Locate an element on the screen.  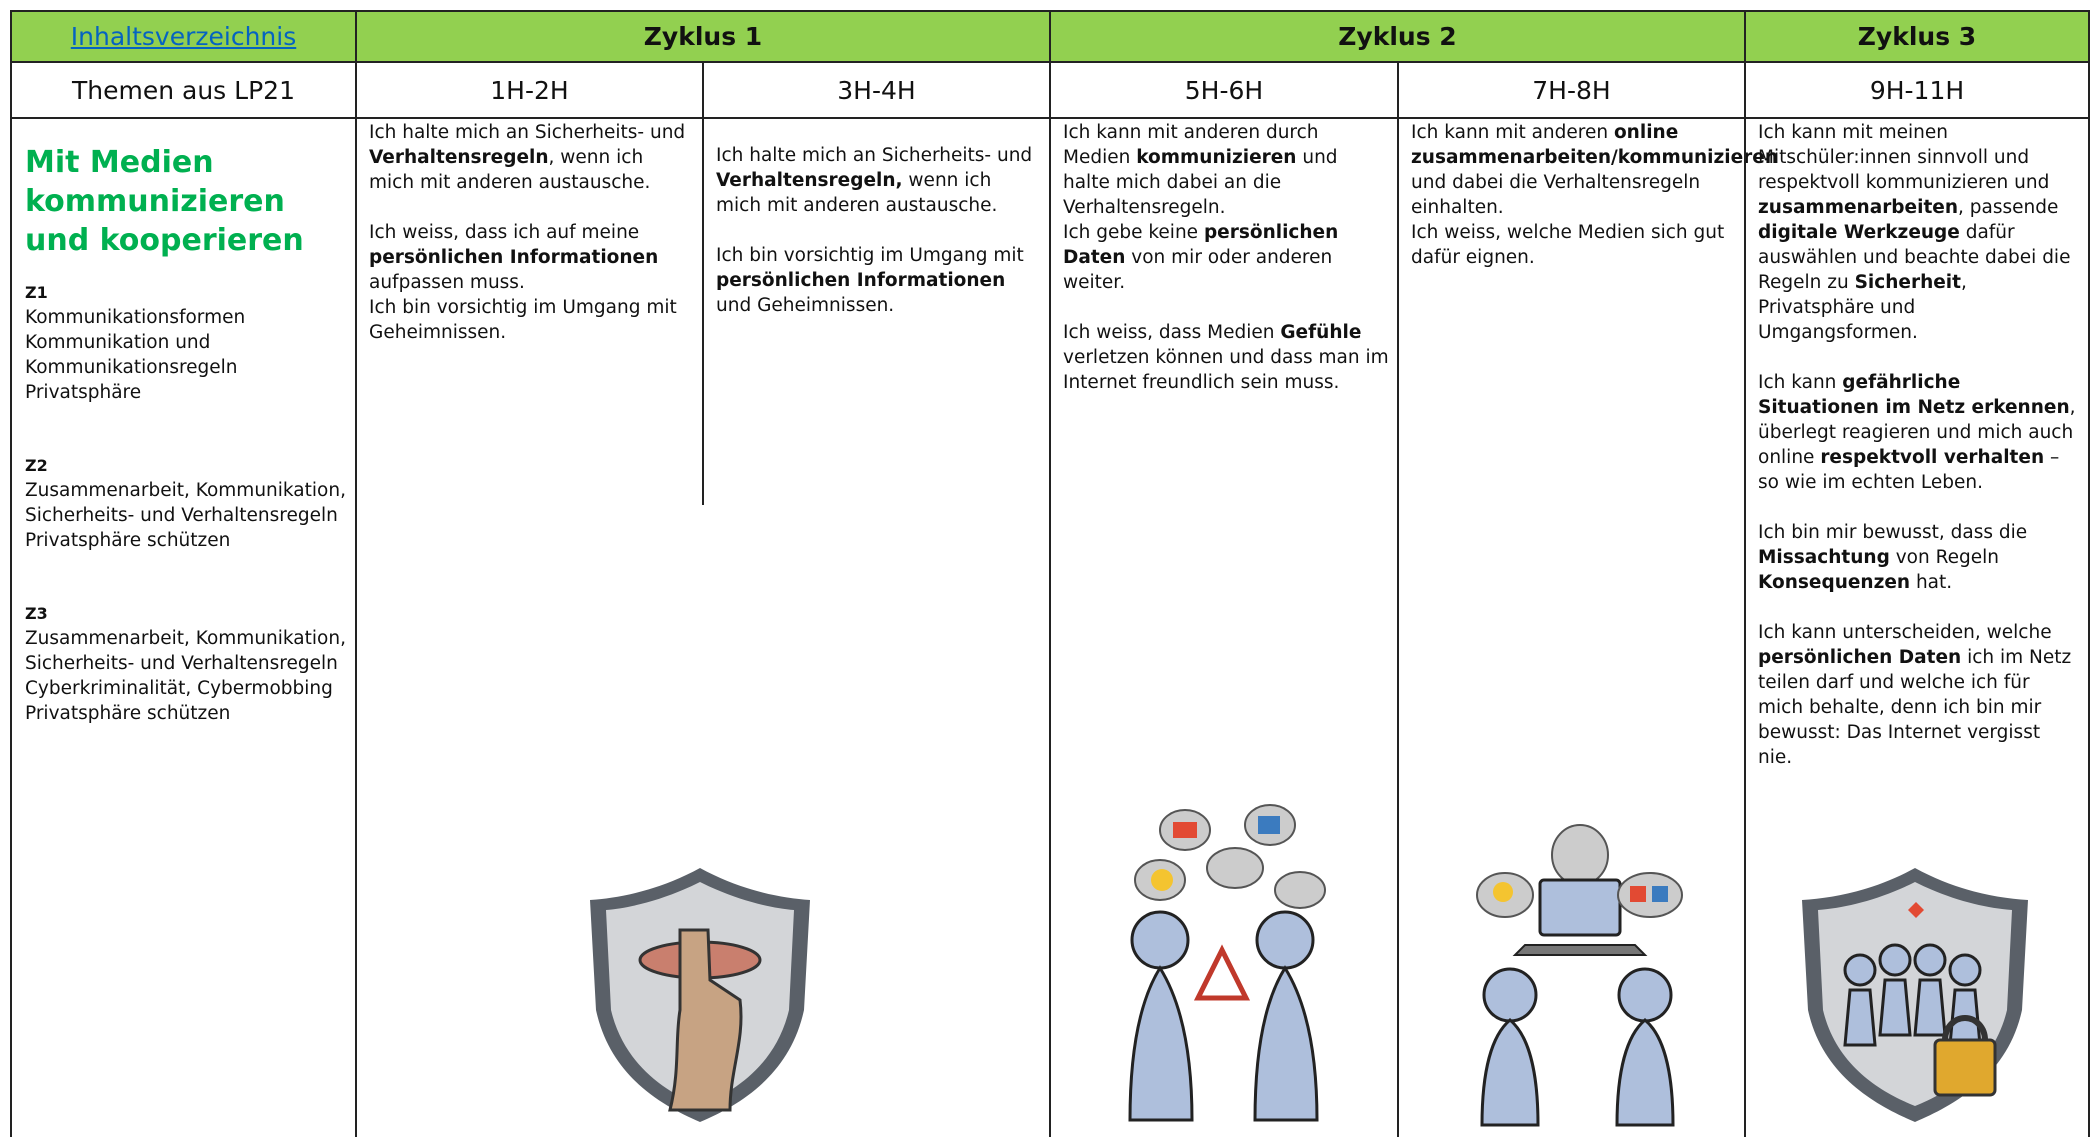
text: Ich gebe keine is located at coordinates (1133, 232).